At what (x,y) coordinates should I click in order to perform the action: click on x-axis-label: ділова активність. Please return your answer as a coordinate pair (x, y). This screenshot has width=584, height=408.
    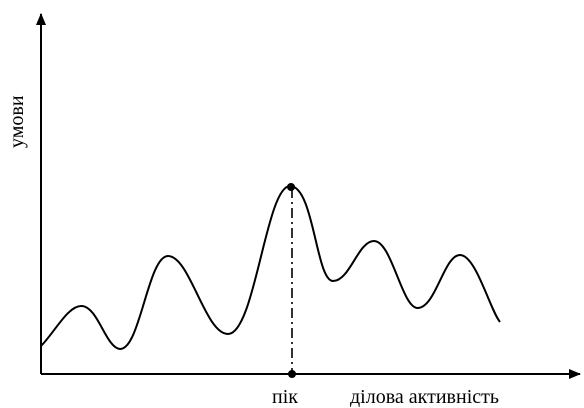
    Looking at the image, I should click on (424, 397).